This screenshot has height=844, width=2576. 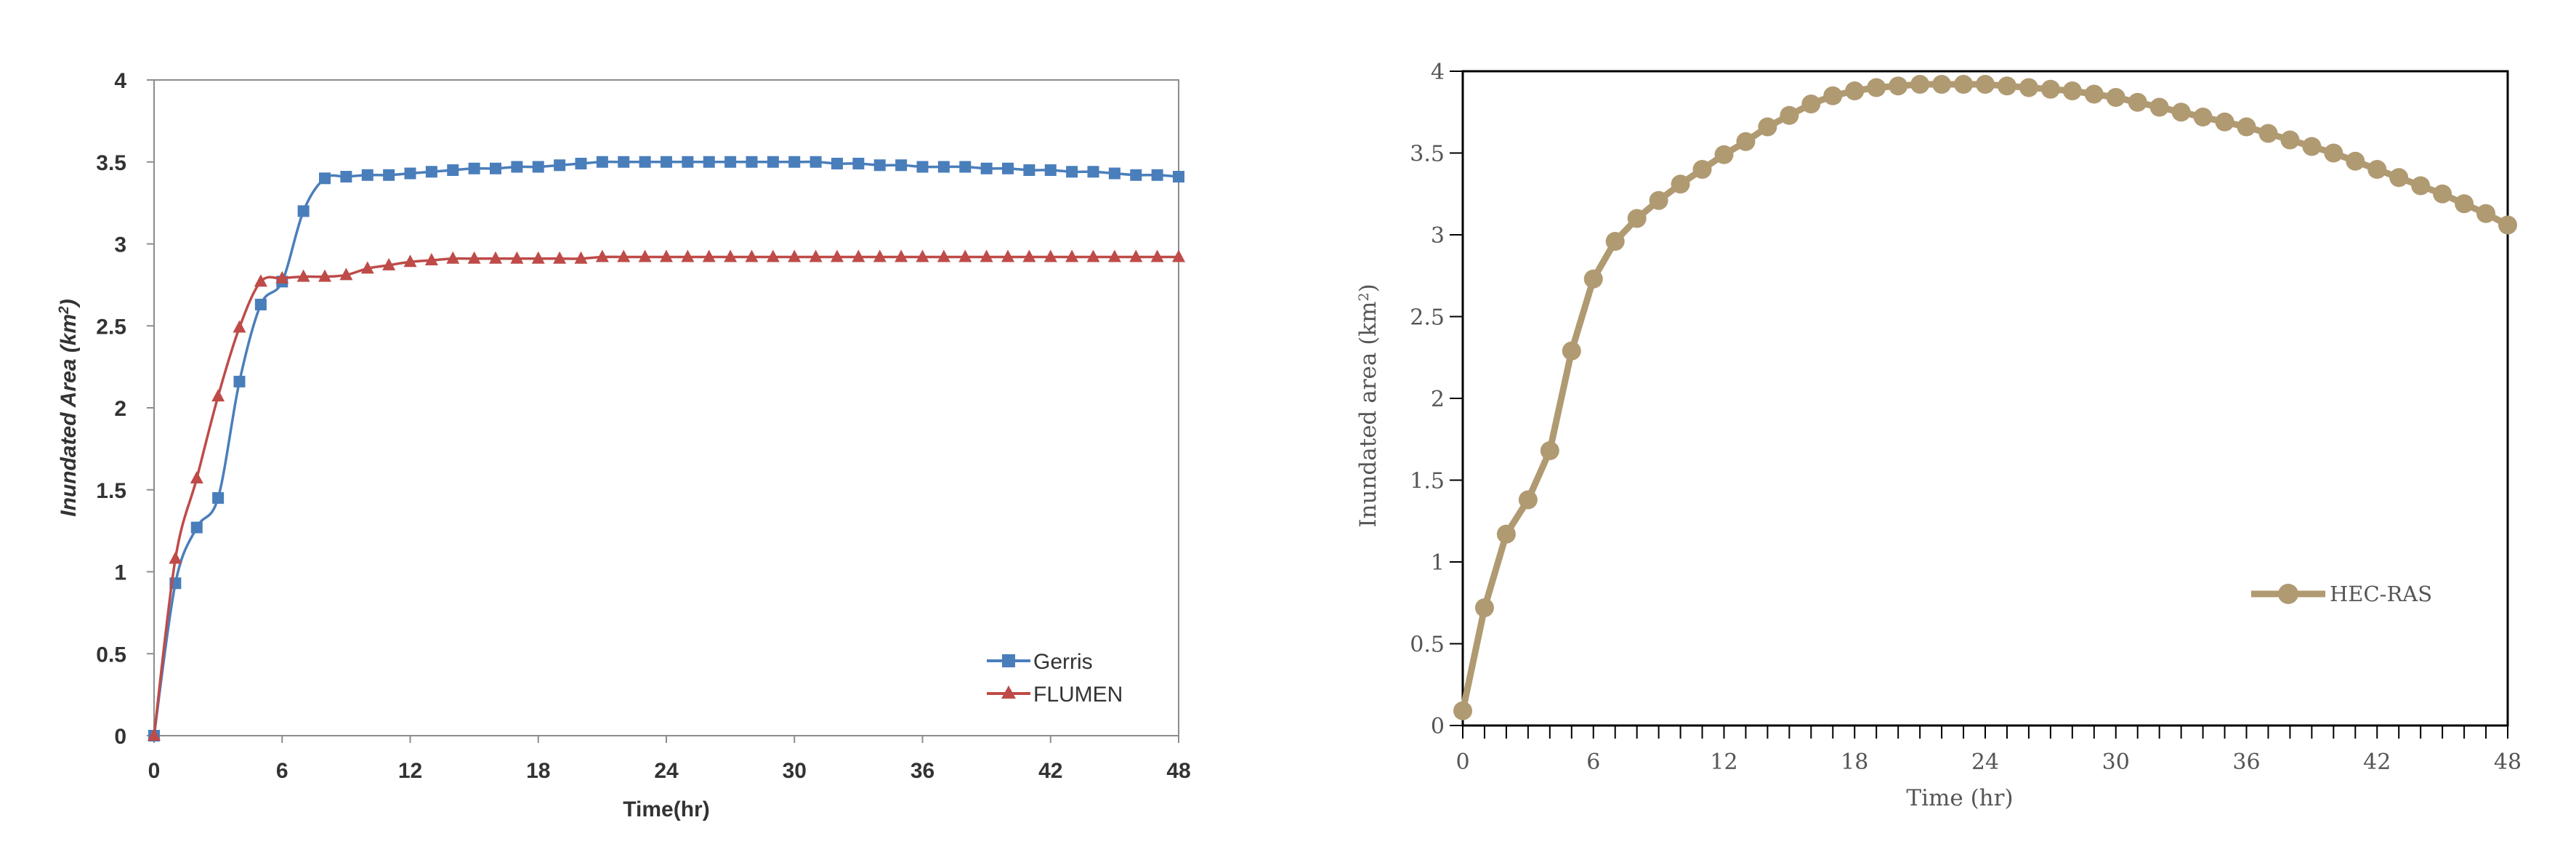 I want to click on x-tick-label-right: 0, so click(x=1462, y=762).